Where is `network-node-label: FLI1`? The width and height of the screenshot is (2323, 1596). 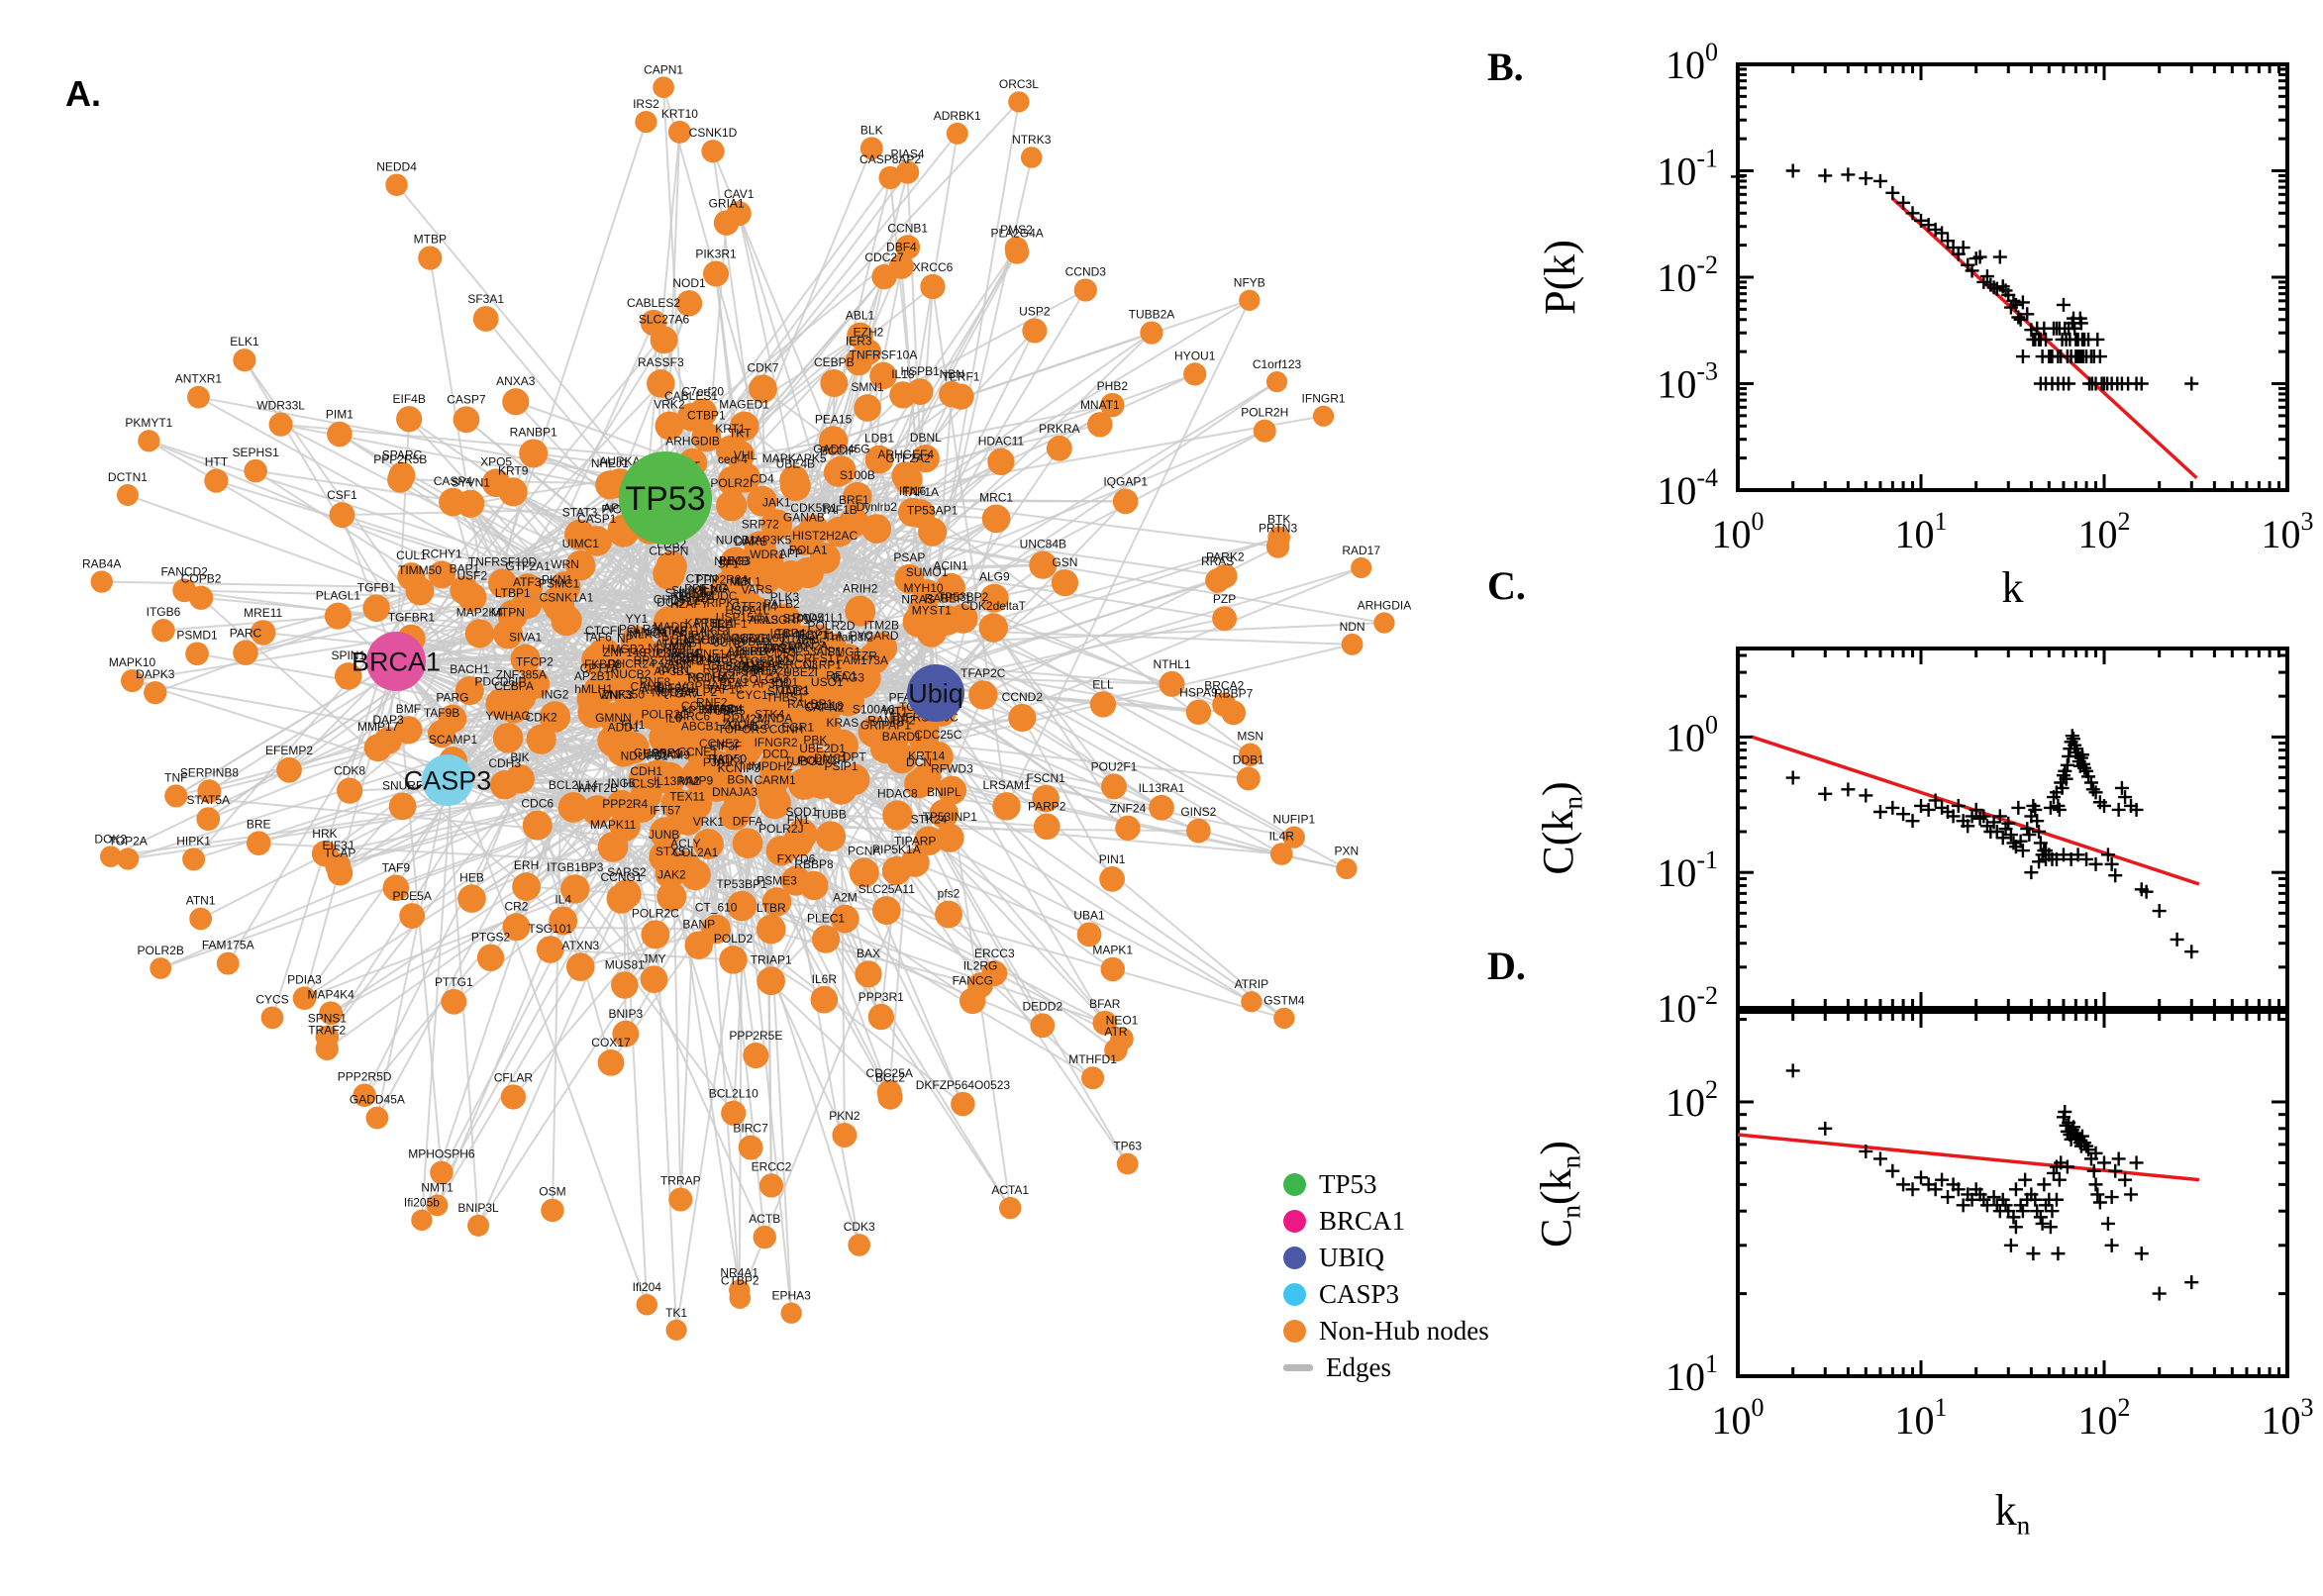
network-node-label: FLI1 is located at coordinates (633, 725).